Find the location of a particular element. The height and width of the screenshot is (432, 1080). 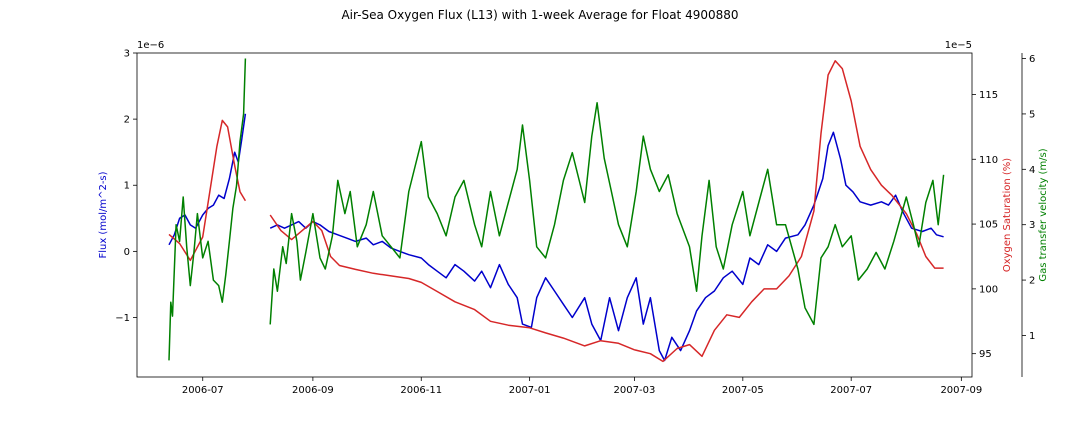

left-tick-label: −1 is located at coordinates (122, 318).